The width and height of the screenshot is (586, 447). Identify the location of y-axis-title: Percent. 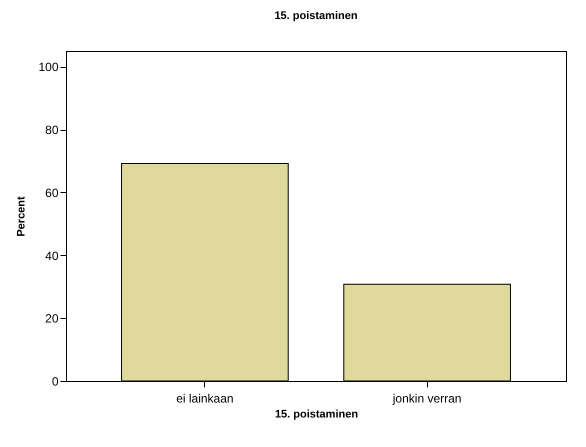
(21, 216).